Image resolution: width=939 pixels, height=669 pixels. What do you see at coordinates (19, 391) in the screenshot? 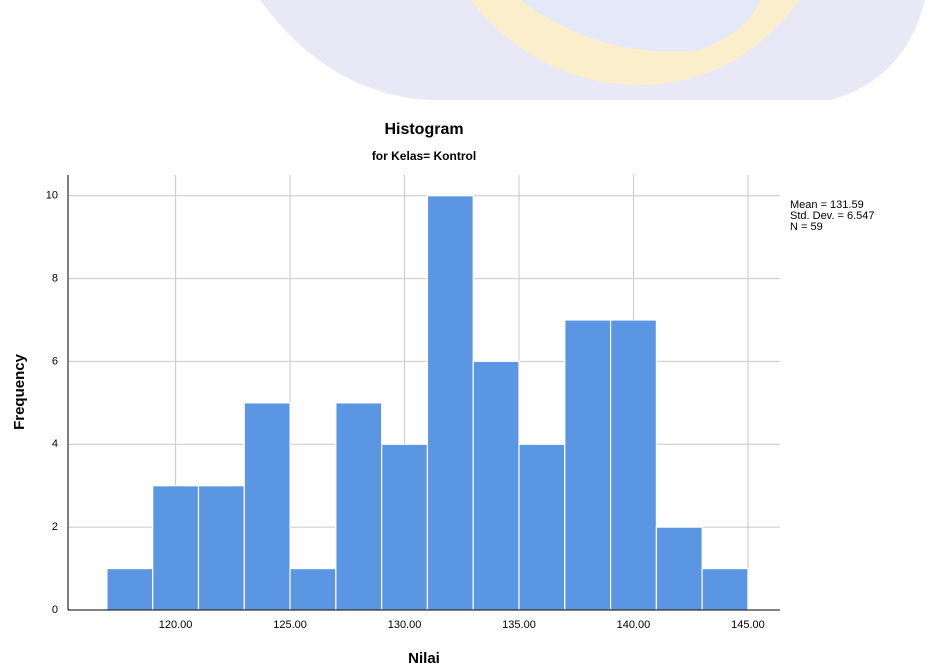
I see `y-axis-label: Frequency` at bounding box center [19, 391].